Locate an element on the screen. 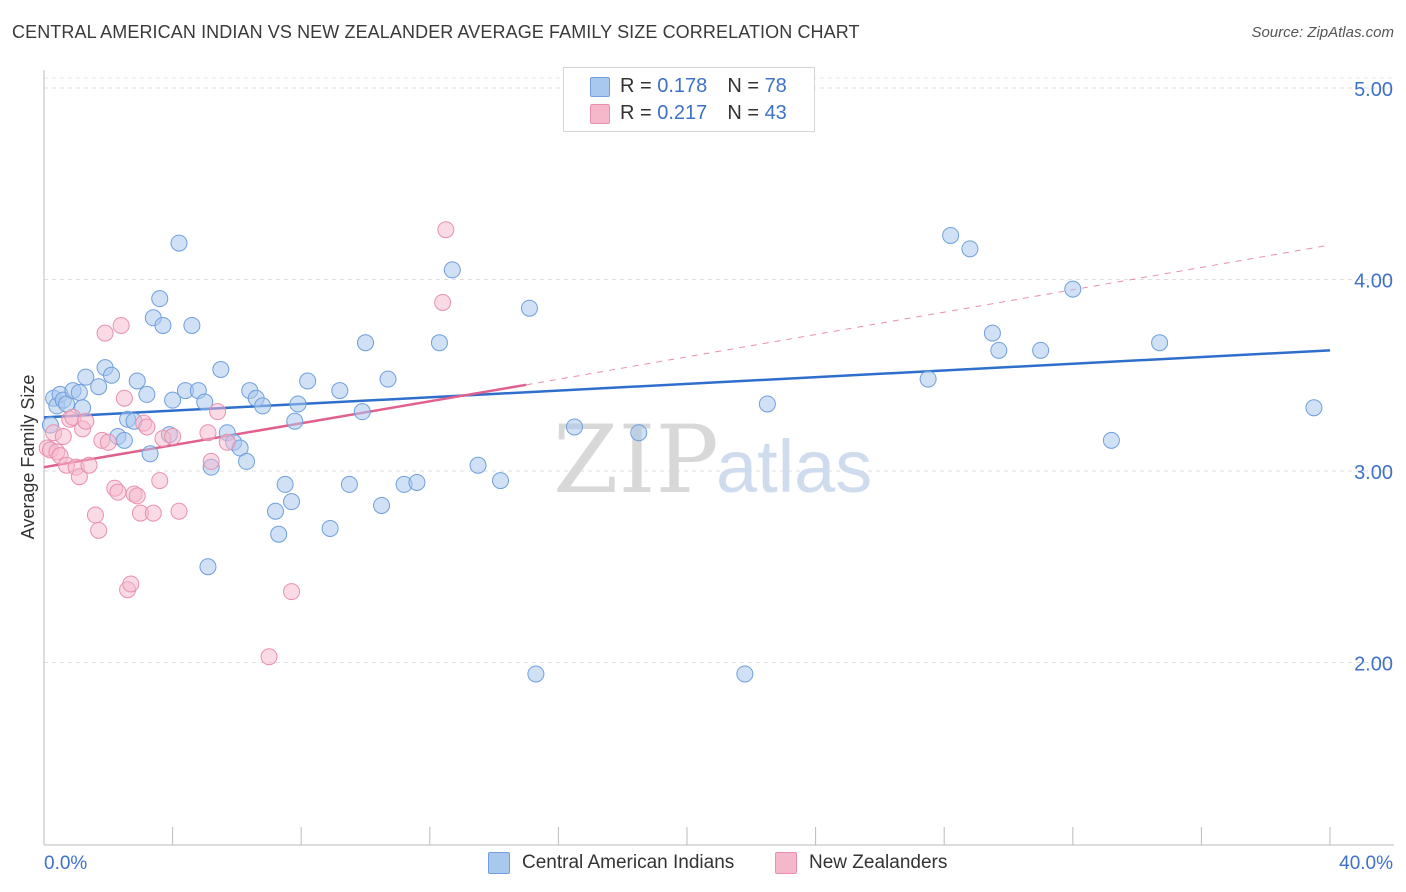 The width and height of the screenshot is (1406, 892). y-axis-label: Average Family Size is located at coordinates (28, 457).